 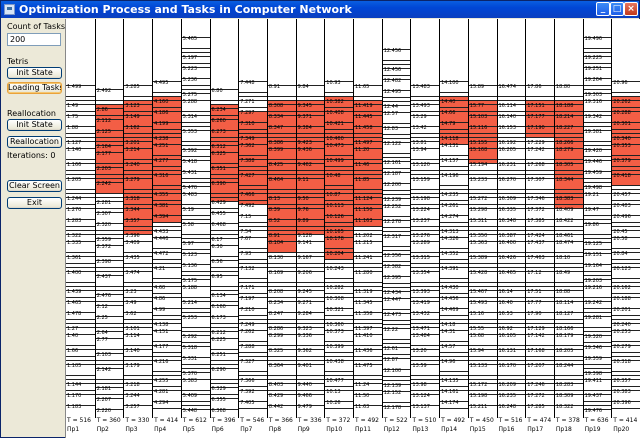 What do you see at coordinates (167, 125) in the screenshot?
I see `task-block: 4.199` at bounding box center [167, 125].